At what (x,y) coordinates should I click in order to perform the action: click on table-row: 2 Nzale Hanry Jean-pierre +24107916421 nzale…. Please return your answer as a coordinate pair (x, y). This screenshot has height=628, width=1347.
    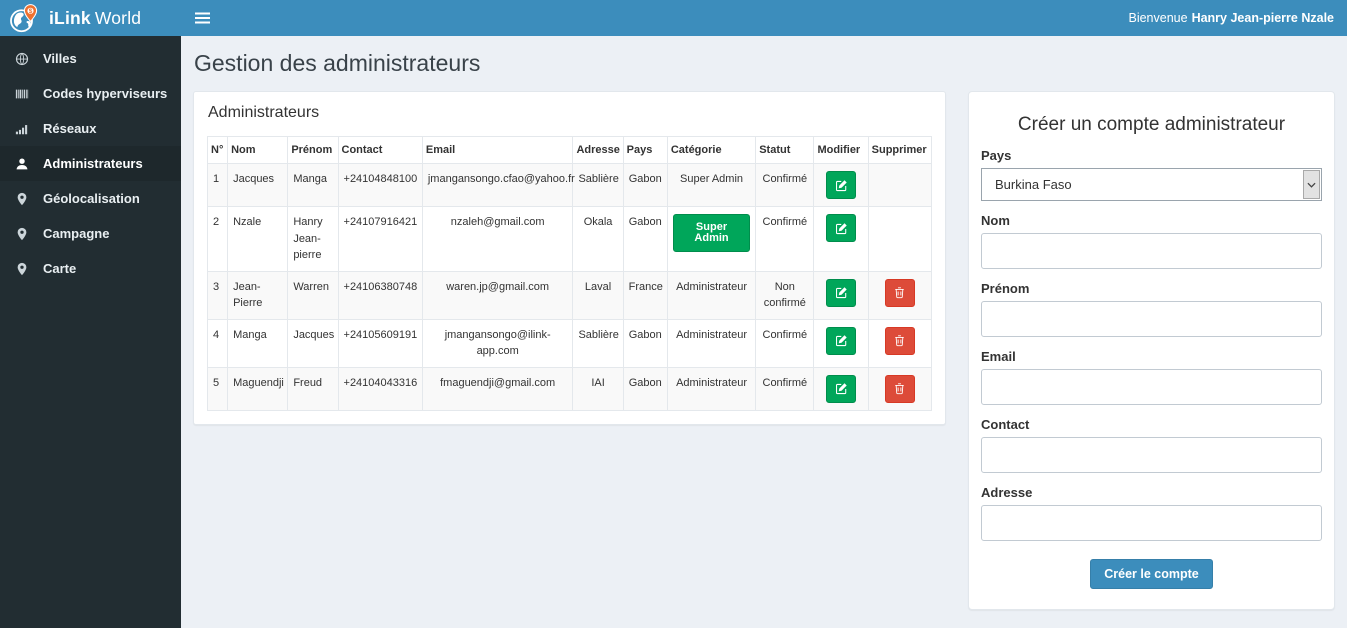
    Looking at the image, I should click on (569, 239).